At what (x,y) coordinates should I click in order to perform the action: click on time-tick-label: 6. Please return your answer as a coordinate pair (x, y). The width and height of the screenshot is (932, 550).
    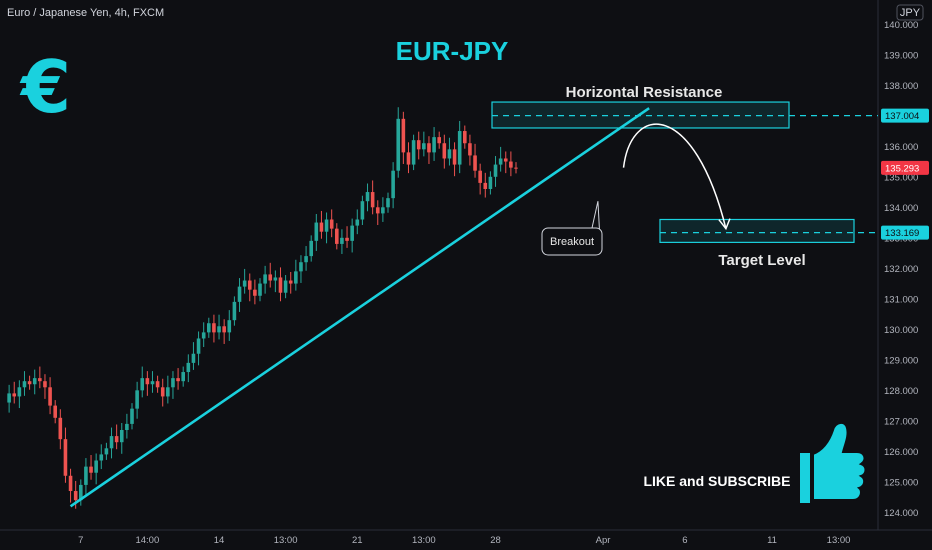
    Looking at the image, I should click on (684, 540).